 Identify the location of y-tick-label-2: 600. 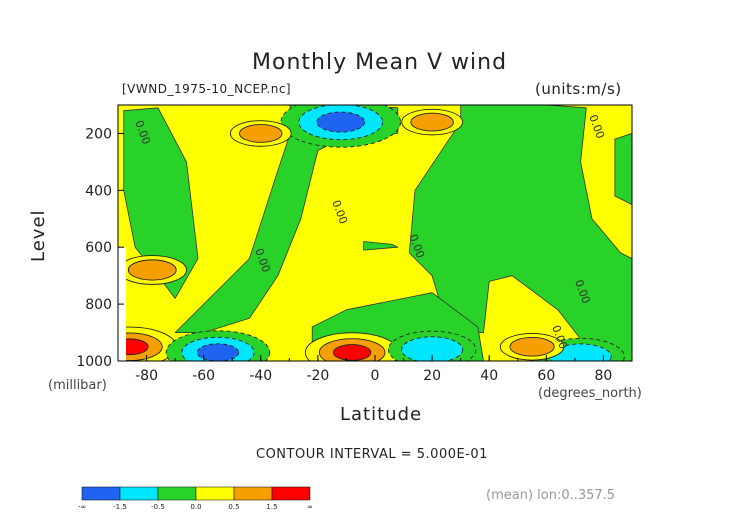
(98, 248).